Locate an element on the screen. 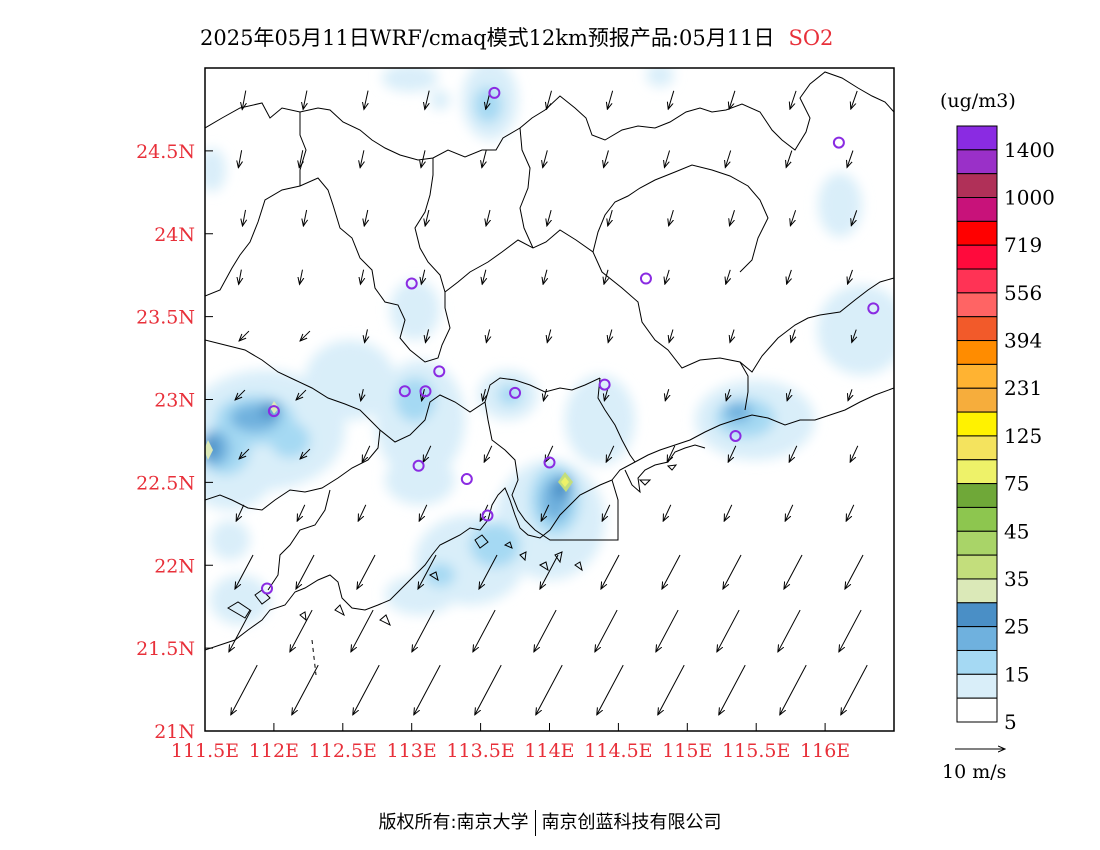 This screenshot has height=850, width=1100. wind-legend-label: 10 m/s is located at coordinates (974, 772).